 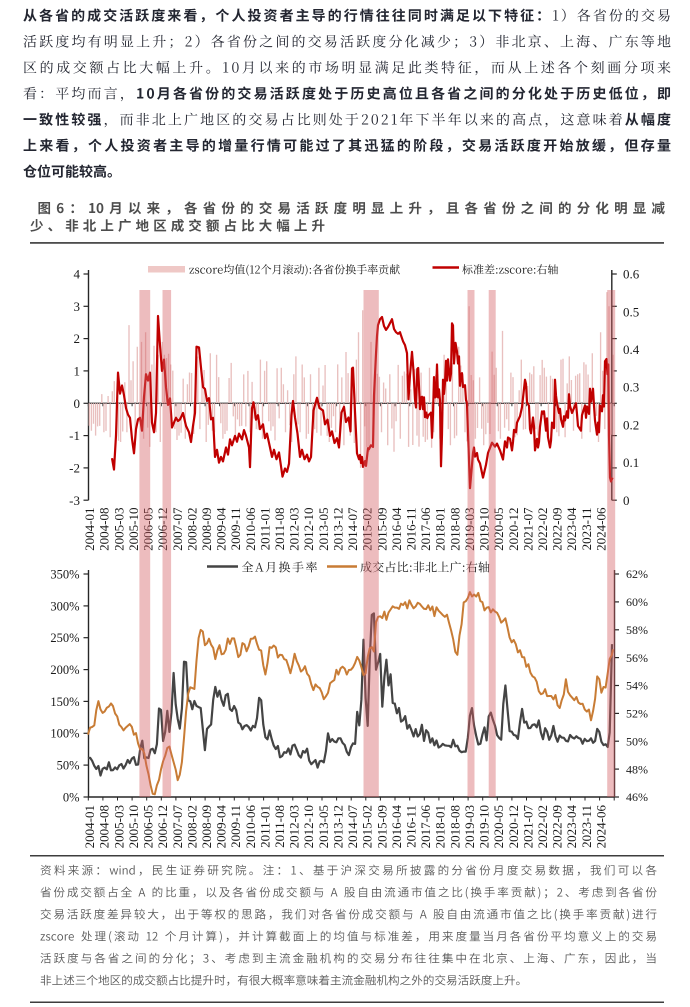 I want to click on svg-text: 2, so click(x=77, y=338).